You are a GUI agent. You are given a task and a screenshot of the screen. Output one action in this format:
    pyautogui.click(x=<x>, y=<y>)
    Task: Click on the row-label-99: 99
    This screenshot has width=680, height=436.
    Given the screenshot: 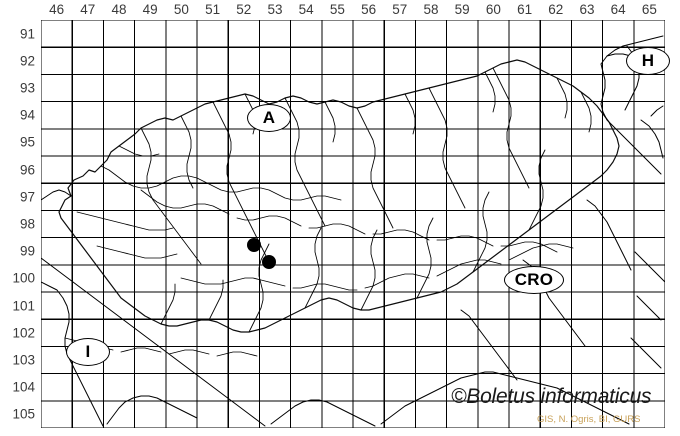 What is the action you would take?
    pyautogui.click(x=27, y=251)
    